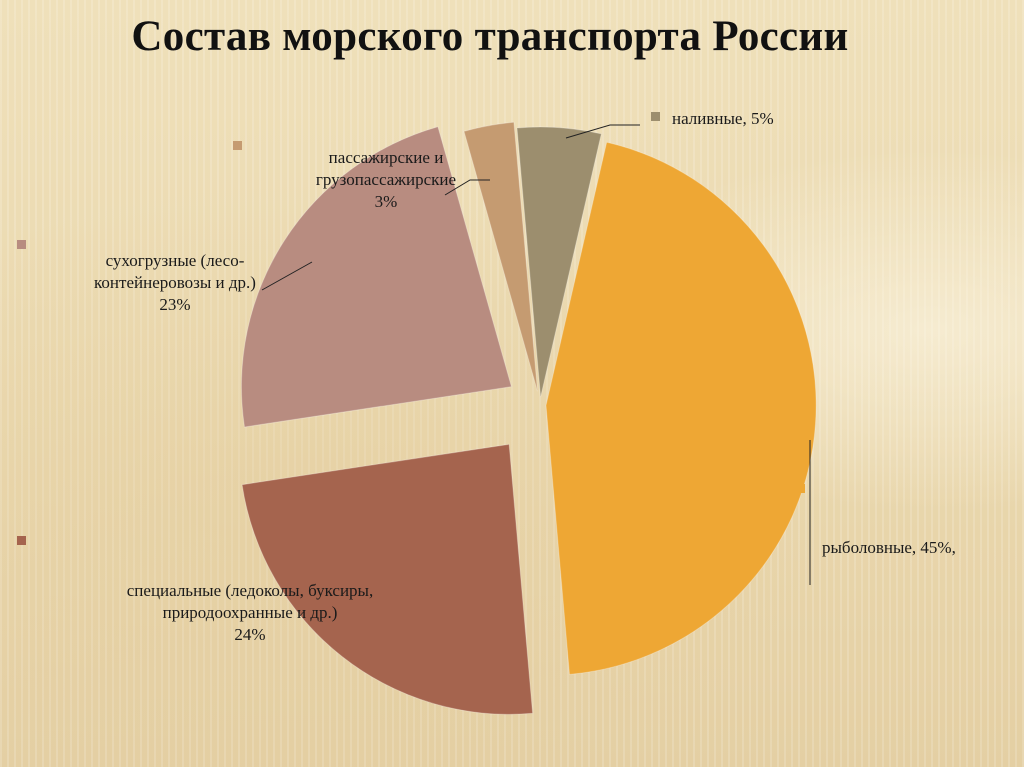 The height and width of the screenshot is (767, 1024). What do you see at coordinates (490, 36) in the screenshot?
I see `chart-title: Состав морского транспорта России` at bounding box center [490, 36].